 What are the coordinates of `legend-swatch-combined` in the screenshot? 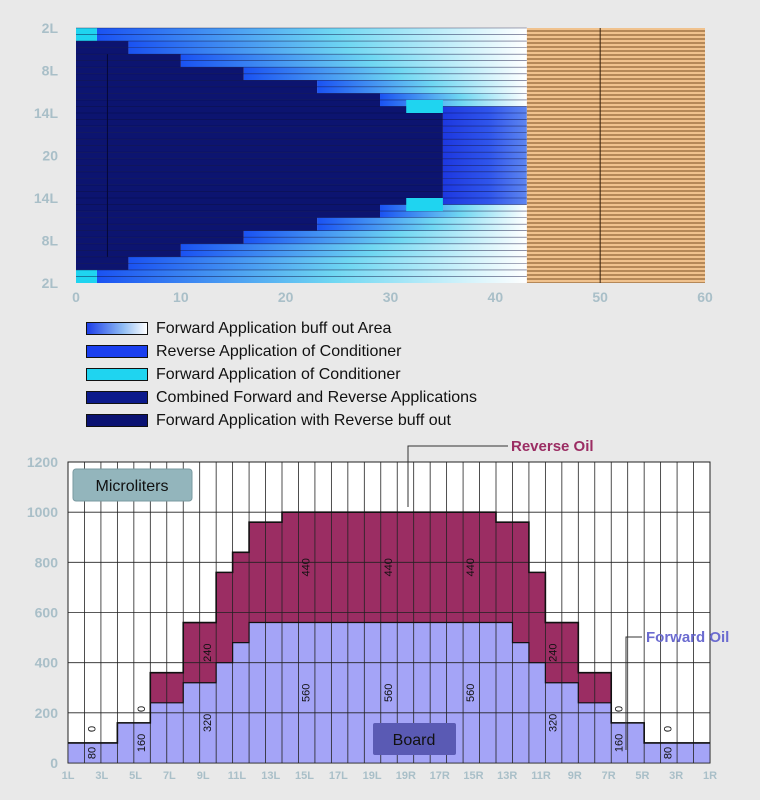 It's located at (117, 397).